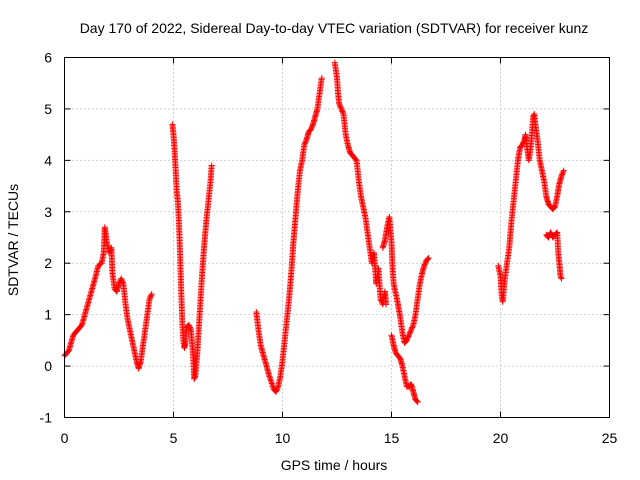 The image size is (640, 480). I want to click on x-tick-label: 15, so click(392, 438).